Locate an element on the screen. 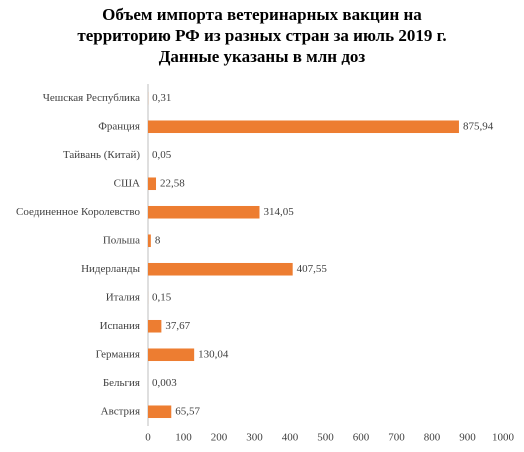 The image size is (524, 452). y-tick-label: Испания is located at coordinates (120, 326).